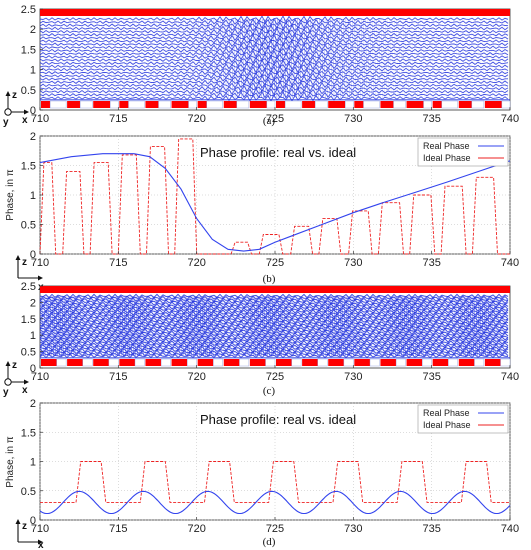 The width and height of the screenshot is (531, 550). Describe the element at coordinates (446, 413) in the screenshot. I see `legend-real-phase: Real Phase` at that location.